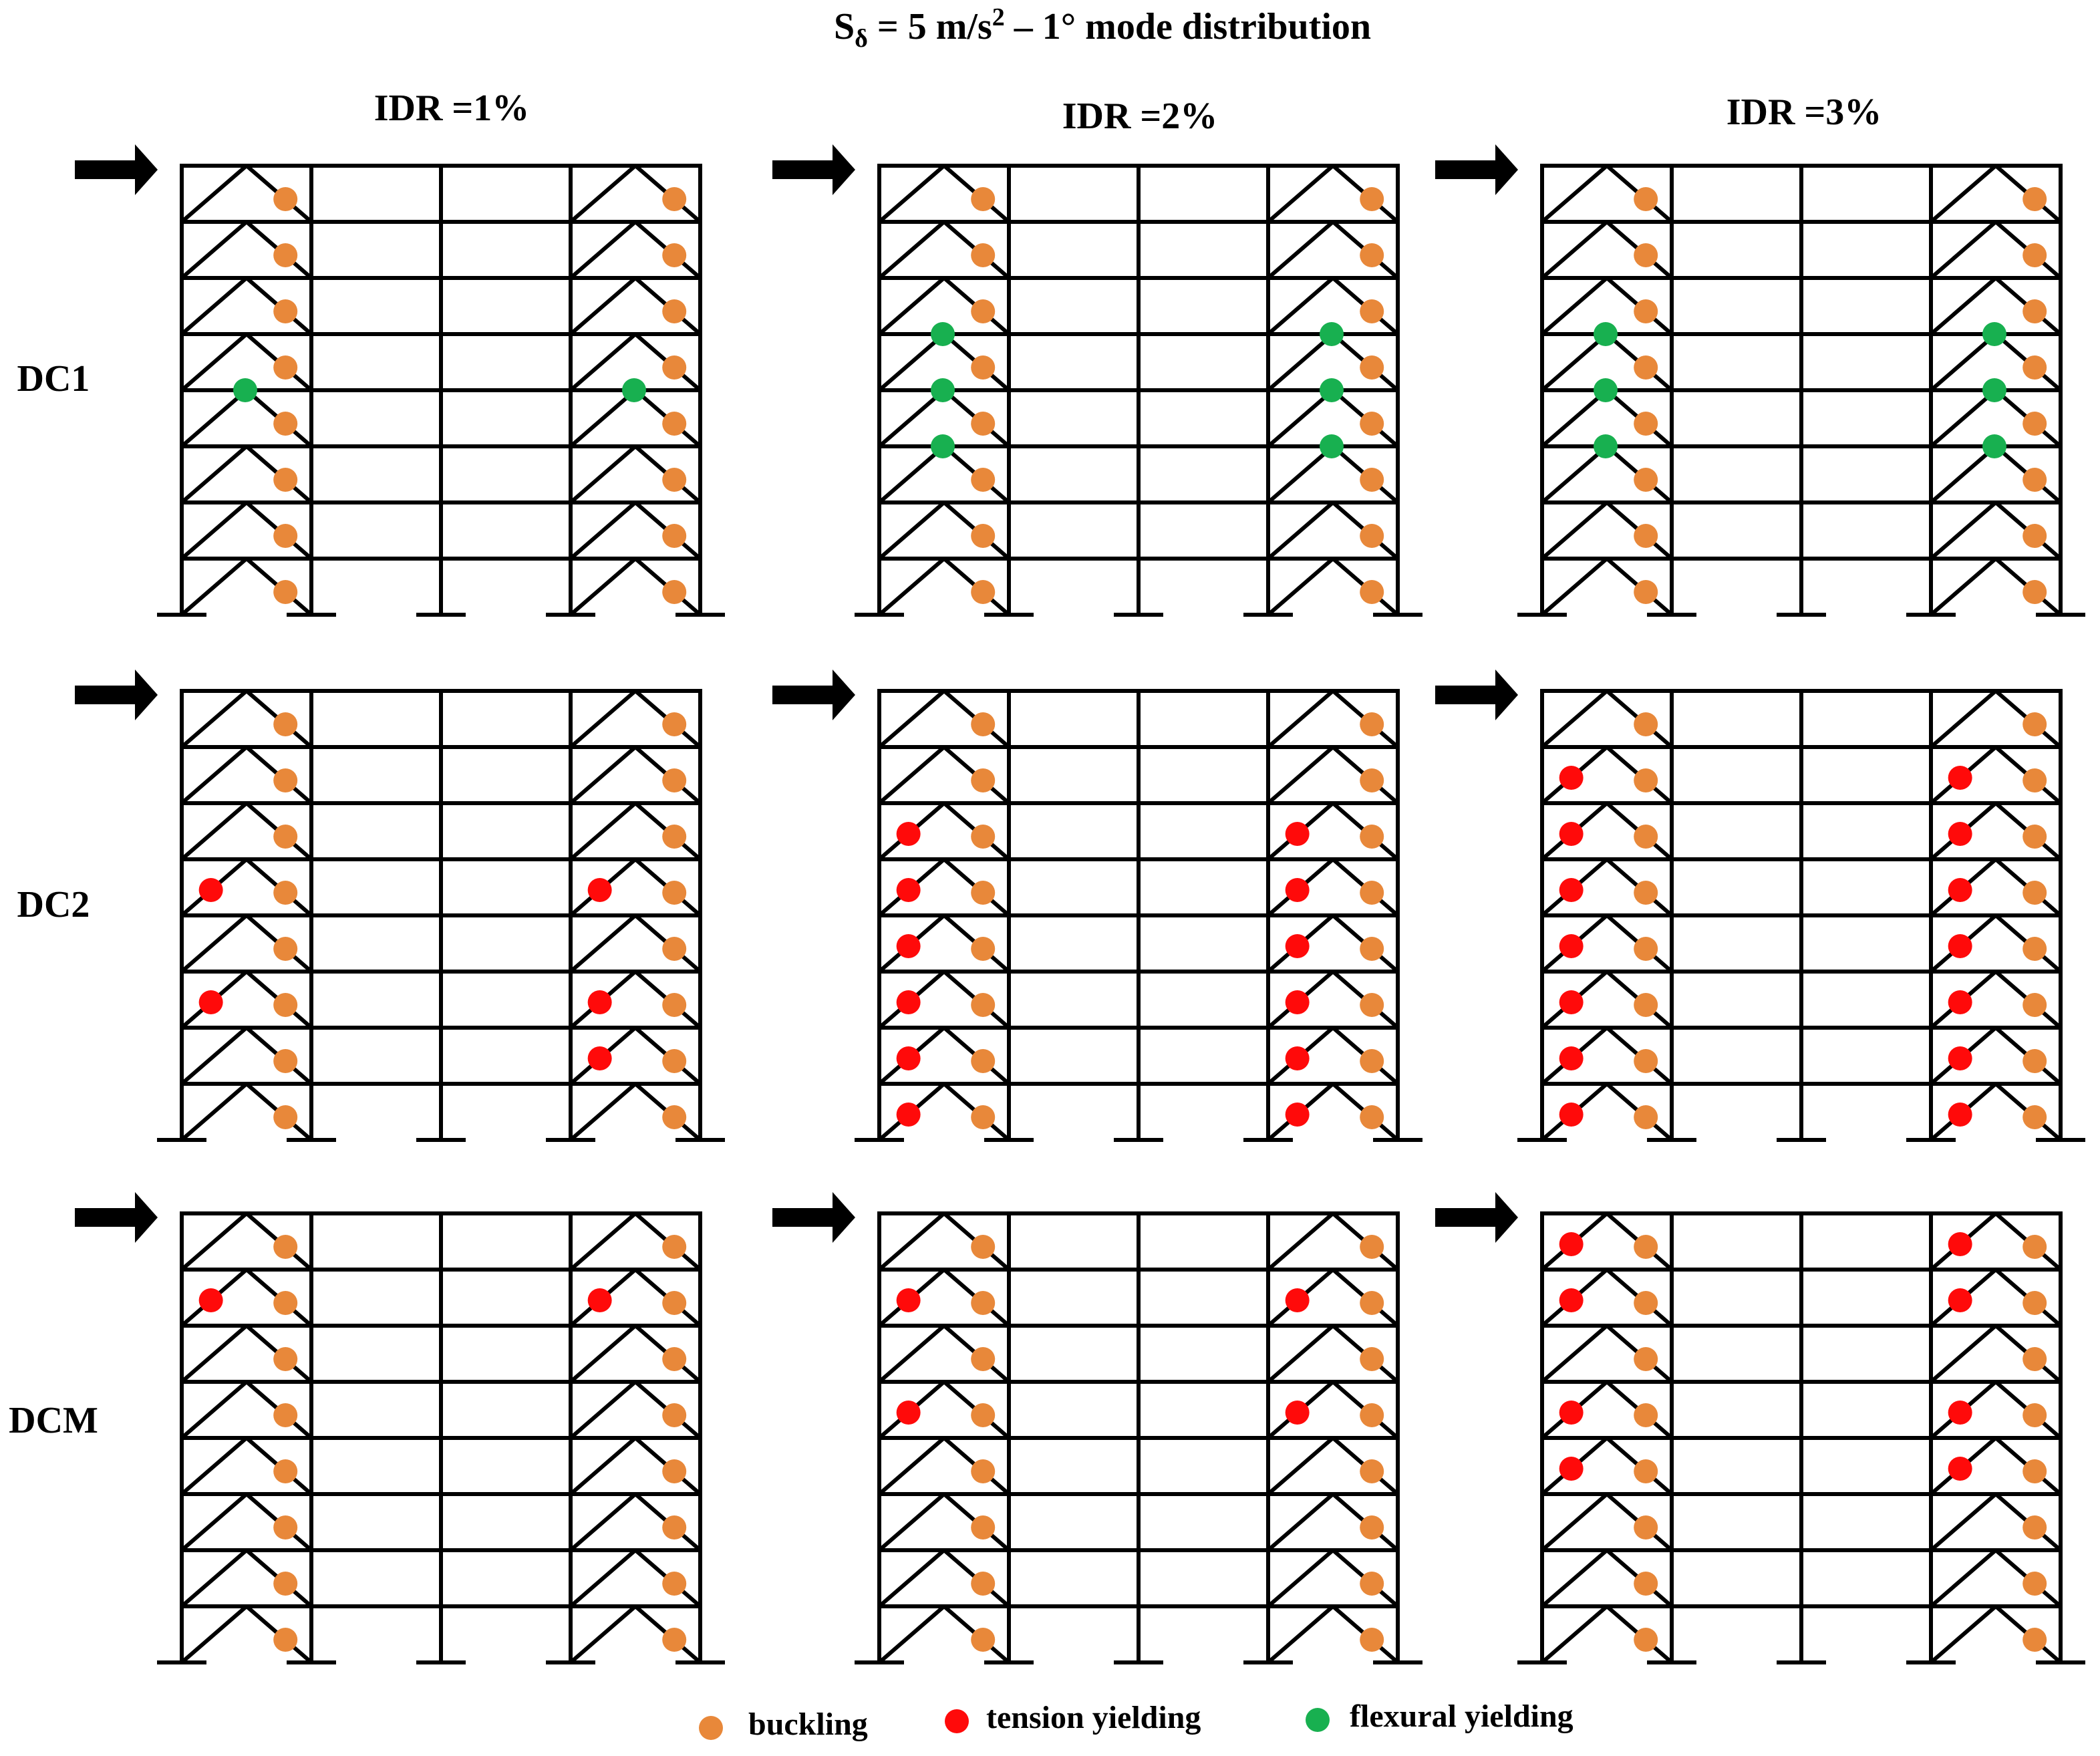 Image resolution: width=2100 pixels, height=1756 pixels. I want to click on title-subscript: δ, so click(861, 39).